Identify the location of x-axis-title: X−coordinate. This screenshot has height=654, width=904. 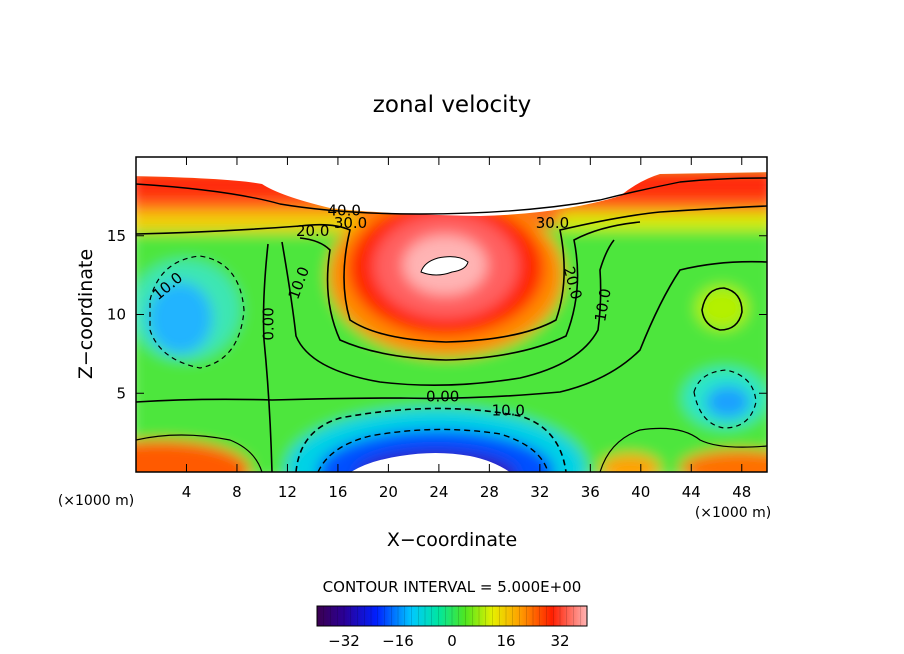
(452, 540).